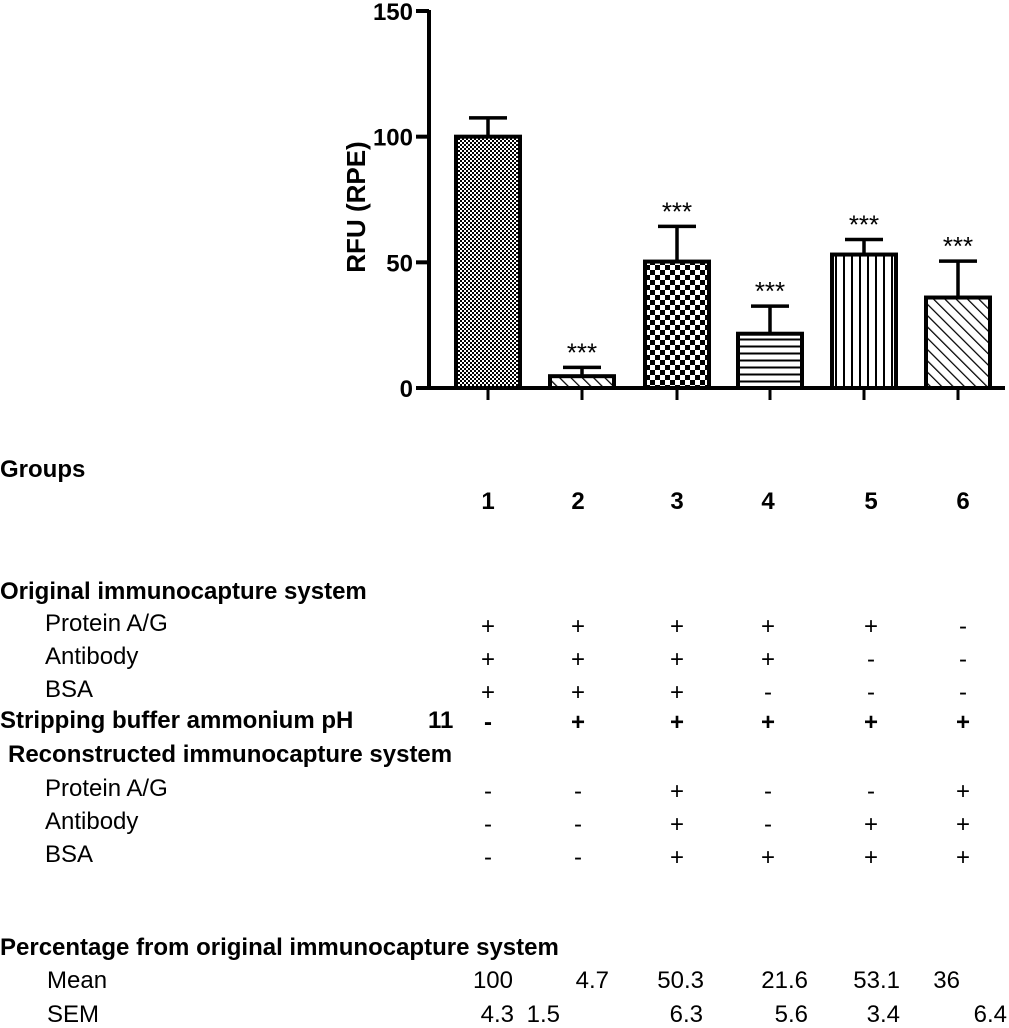  What do you see at coordinates (767, 659) in the screenshot?
I see `original-row2-col4: +` at bounding box center [767, 659].